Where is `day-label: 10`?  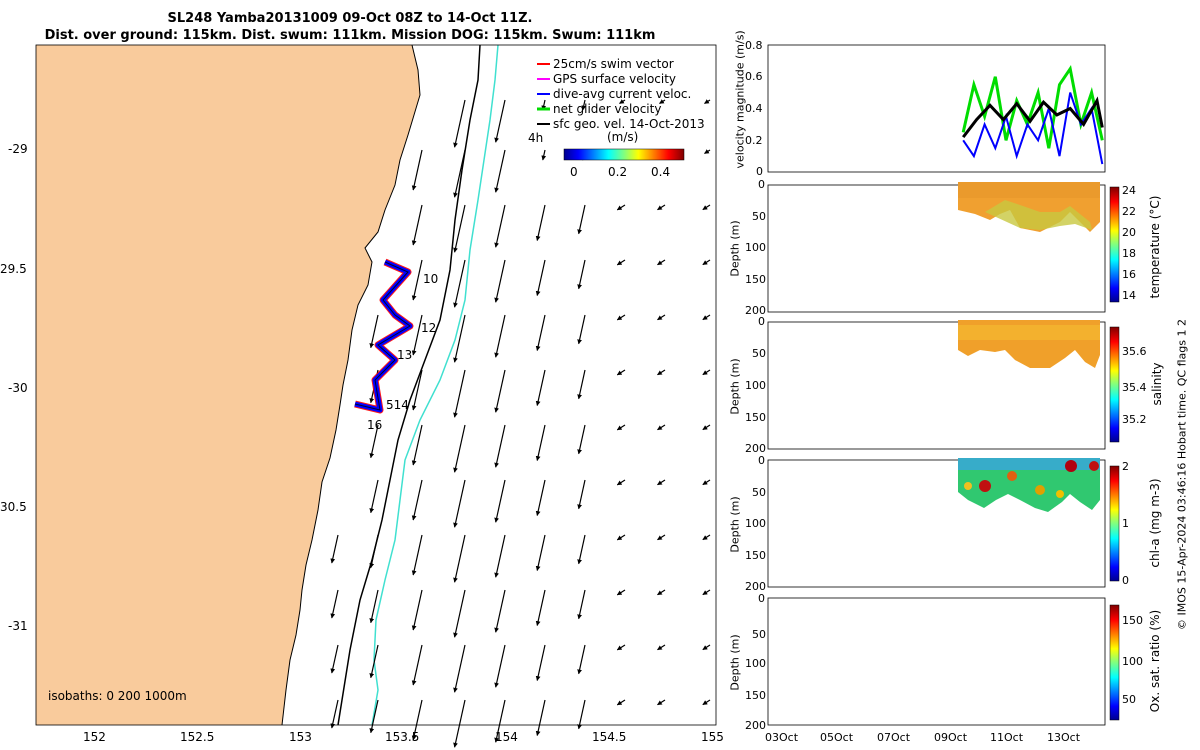 day-label: 10 is located at coordinates (431, 279).